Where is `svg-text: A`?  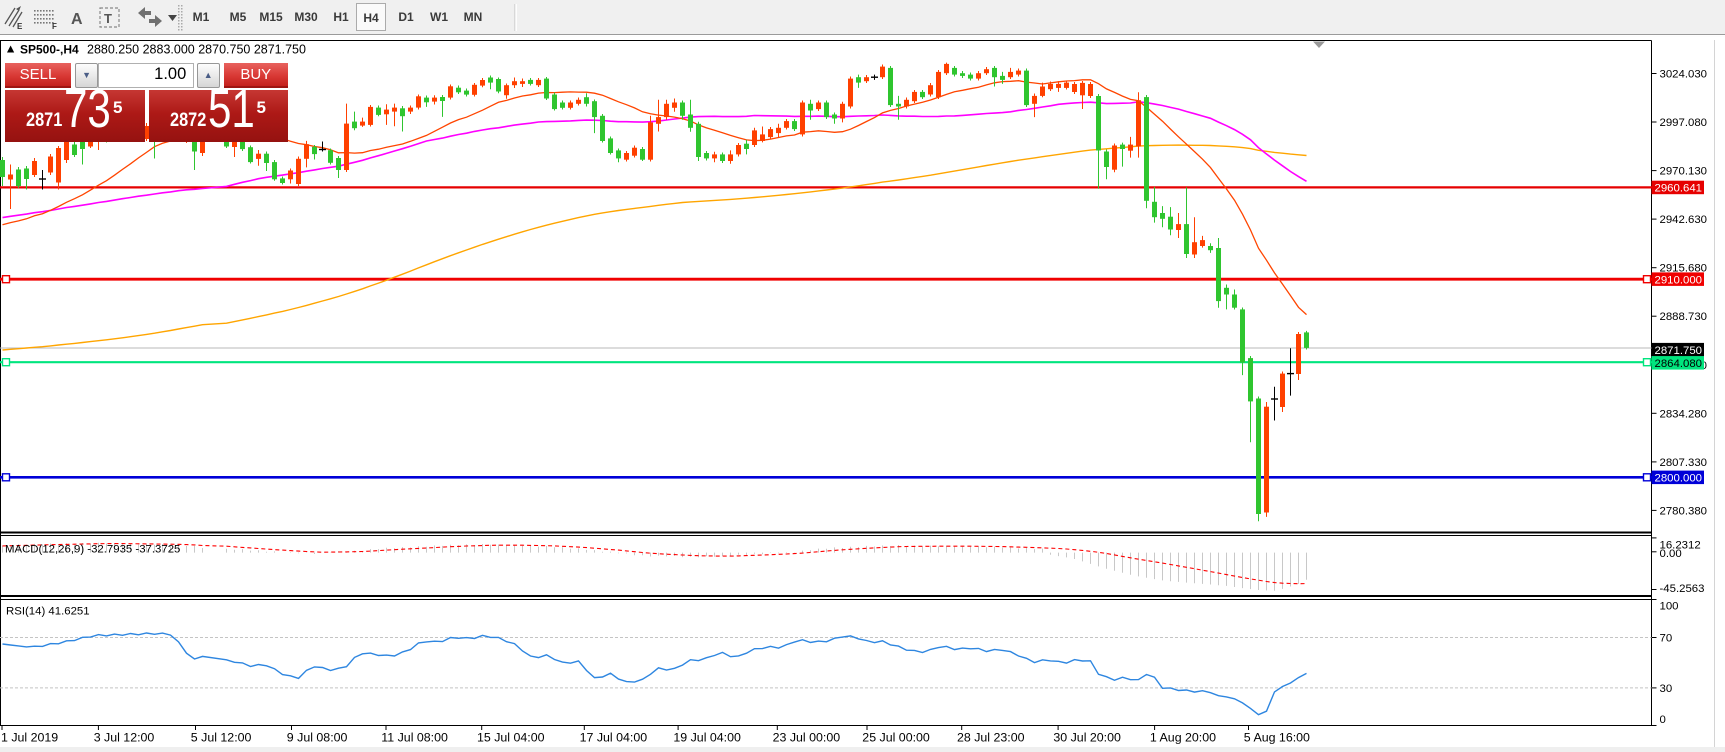 svg-text: A is located at coordinates (77, 19).